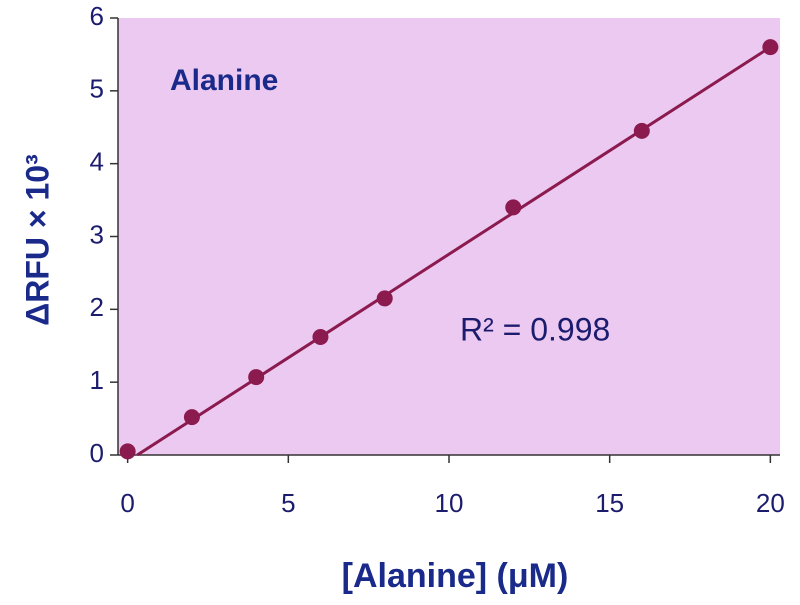 The width and height of the screenshot is (800, 605). Describe the element at coordinates (97, 380) in the screenshot. I see `y-tick-label: 1` at that location.